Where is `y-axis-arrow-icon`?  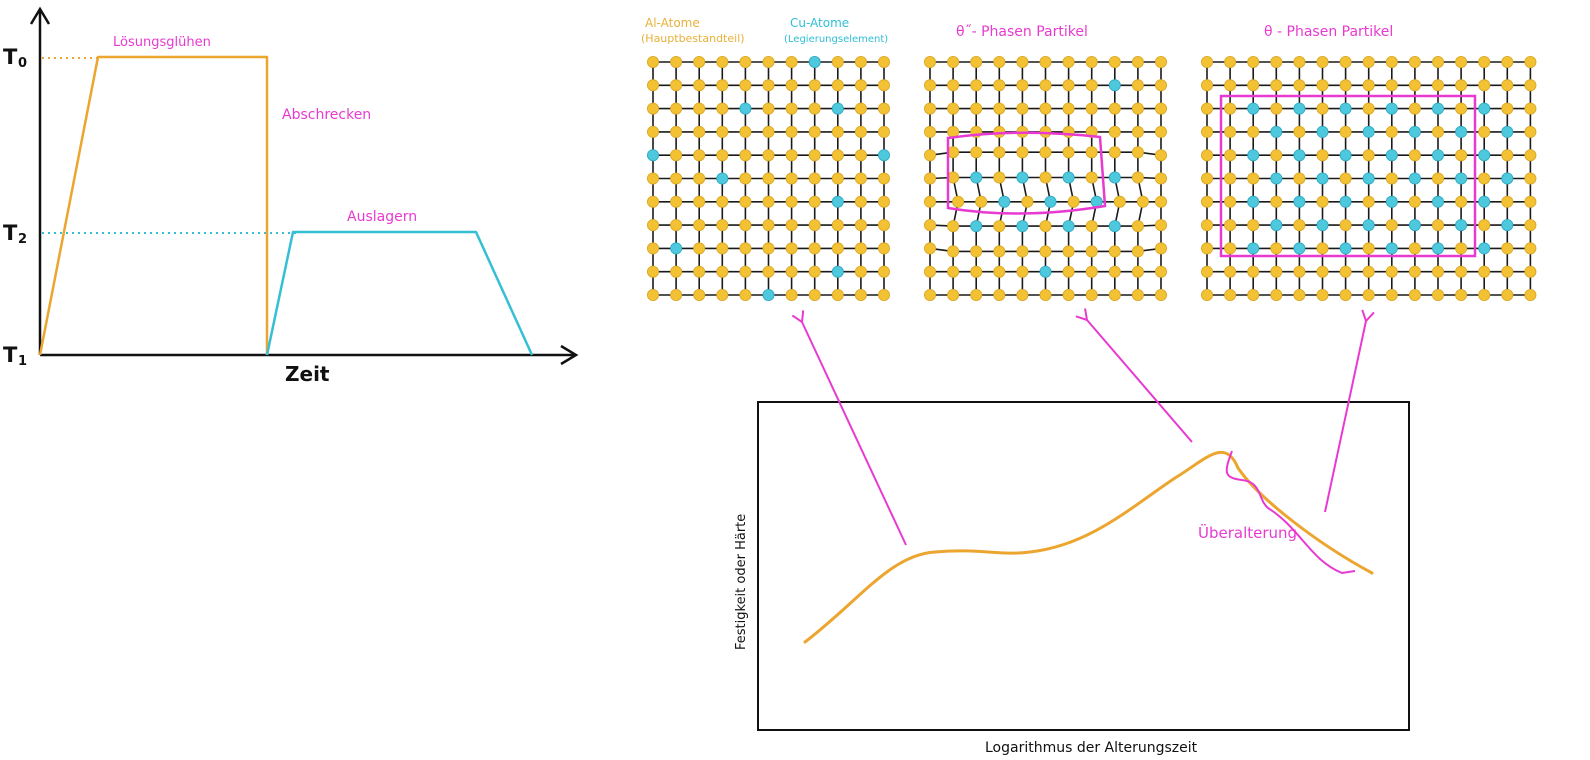
y-axis-arrow-icon is located at coordinates (40, 15).